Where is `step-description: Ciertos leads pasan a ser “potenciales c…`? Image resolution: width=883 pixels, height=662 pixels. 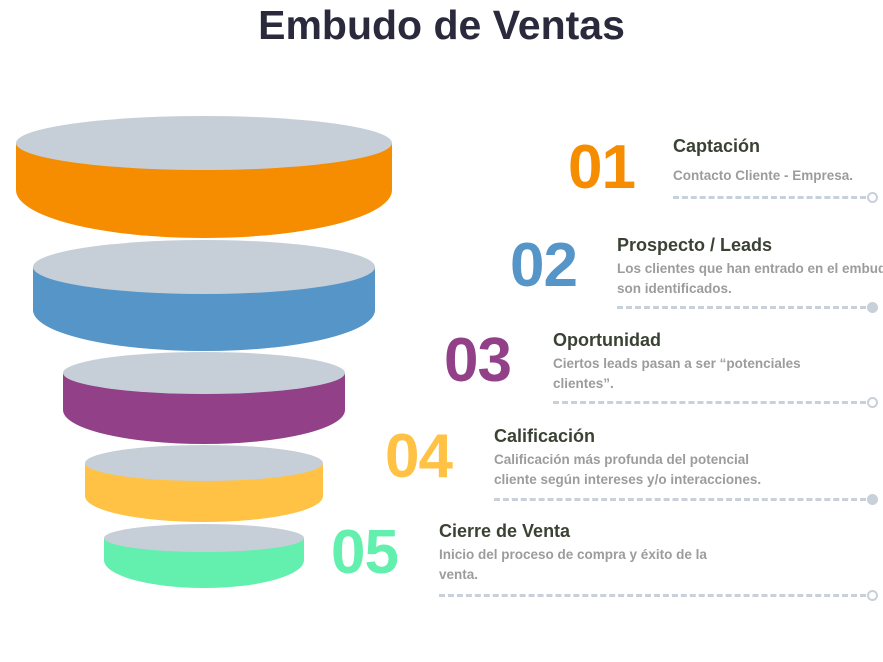 step-description: Ciertos leads pasan a ser “potenciales c… is located at coordinates (677, 373).